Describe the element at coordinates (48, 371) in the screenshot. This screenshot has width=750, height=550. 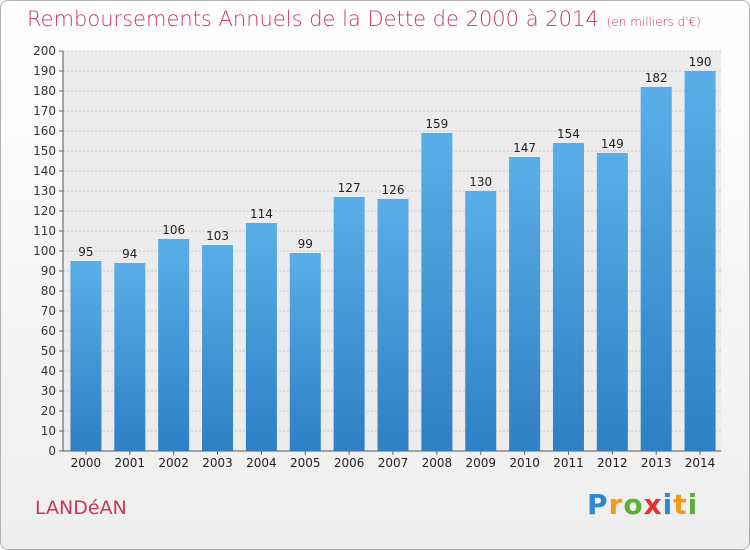
I see `y-tick-label: 40` at that location.